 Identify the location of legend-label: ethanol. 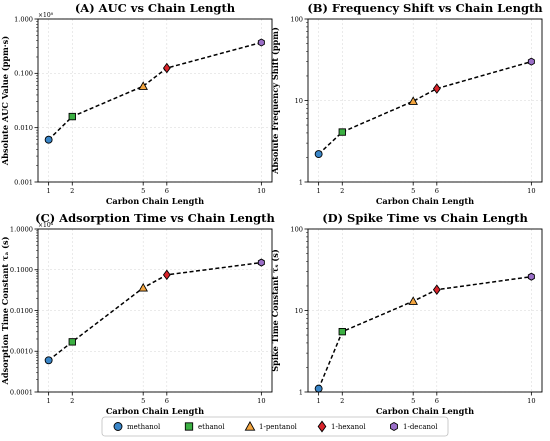
(211, 427).